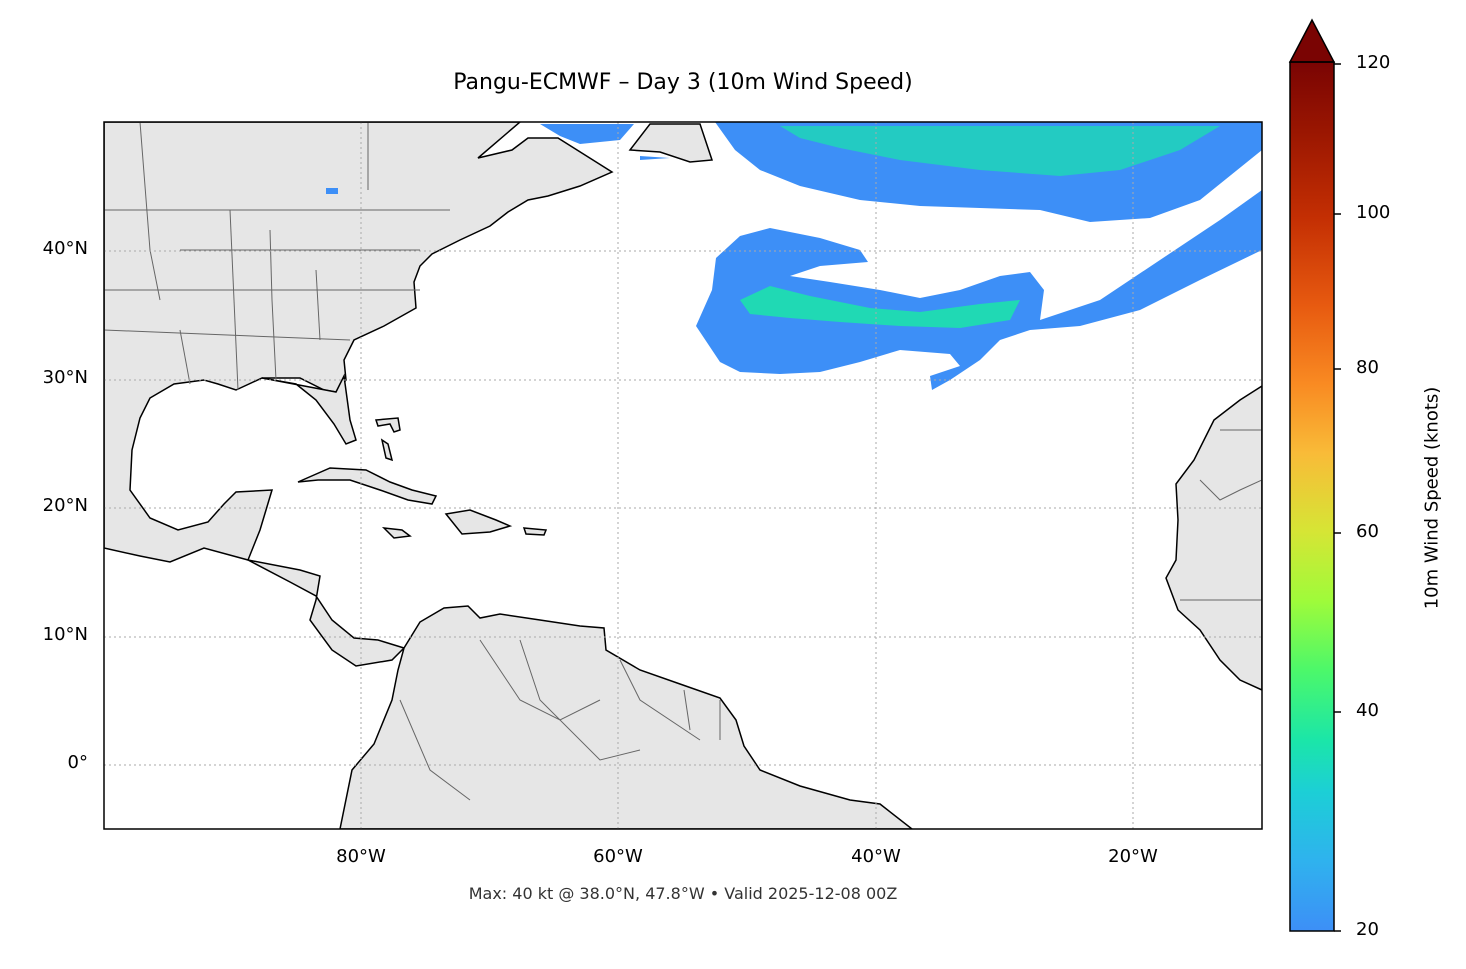 The width and height of the screenshot is (1466, 969). I want to click on hispaniola-land, so click(478, 522).